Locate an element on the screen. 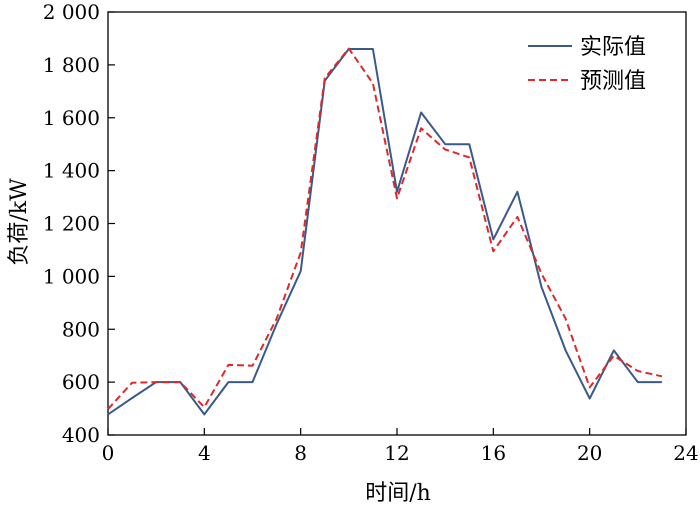 Image resolution: width=700 pixels, height=506 pixels. y-tick-label: 800 is located at coordinates (81, 329).